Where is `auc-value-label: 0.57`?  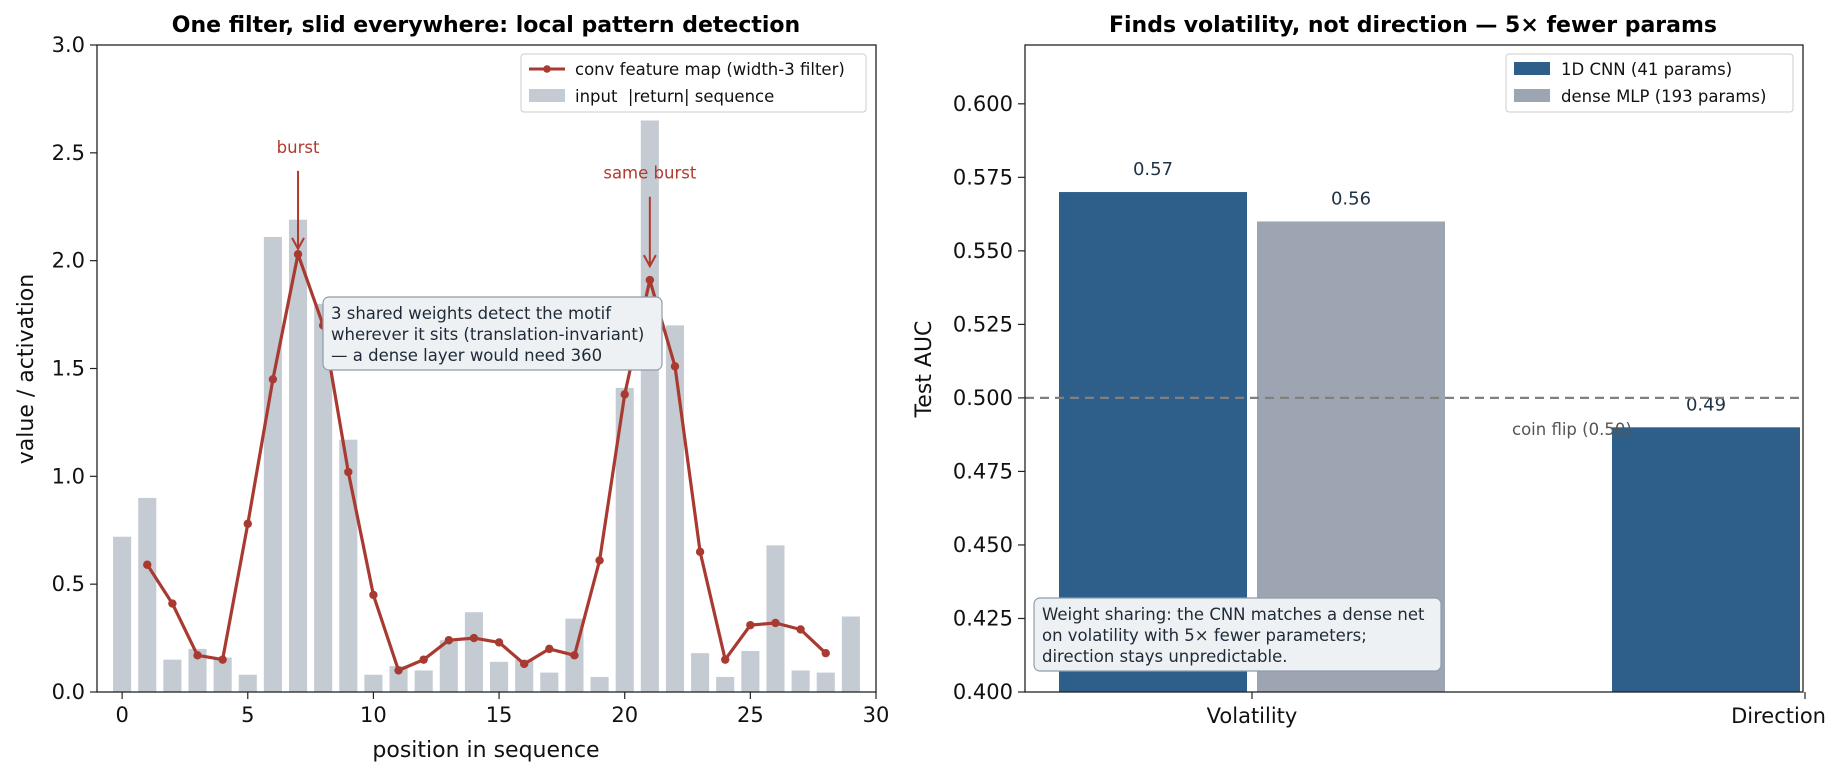 auc-value-label: 0.57 is located at coordinates (1153, 169).